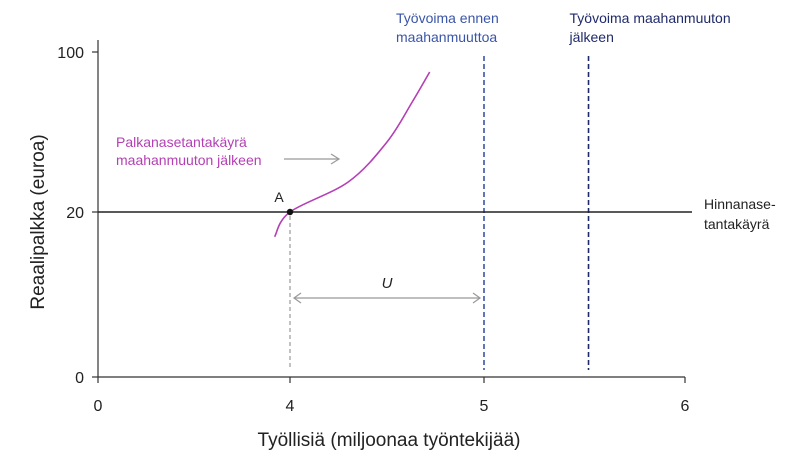  Describe the element at coordinates (70, 53) in the screenshot. I see `y-tick-label: 100` at that location.